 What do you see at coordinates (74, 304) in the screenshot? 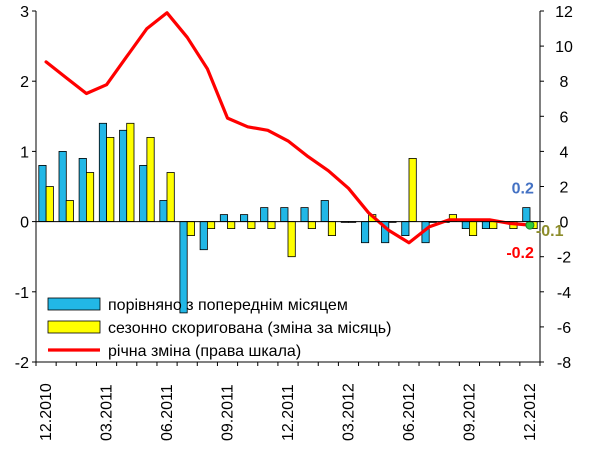
I see `legend-swatch-mom` at bounding box center [74, 304].